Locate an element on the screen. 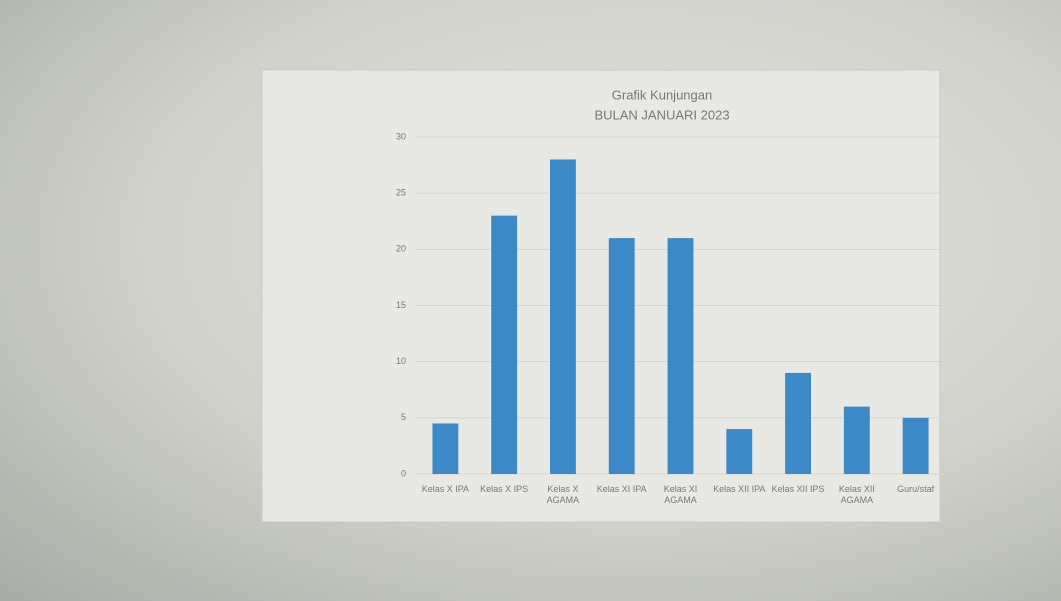  y-tick-label: 15 is located at coordinates (401, 305).